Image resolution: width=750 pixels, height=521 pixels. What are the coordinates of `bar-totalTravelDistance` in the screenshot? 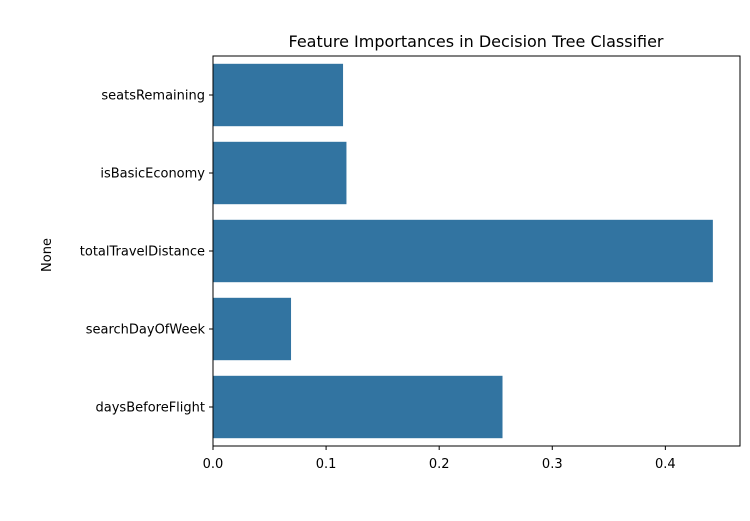 It's located at (463, 251).